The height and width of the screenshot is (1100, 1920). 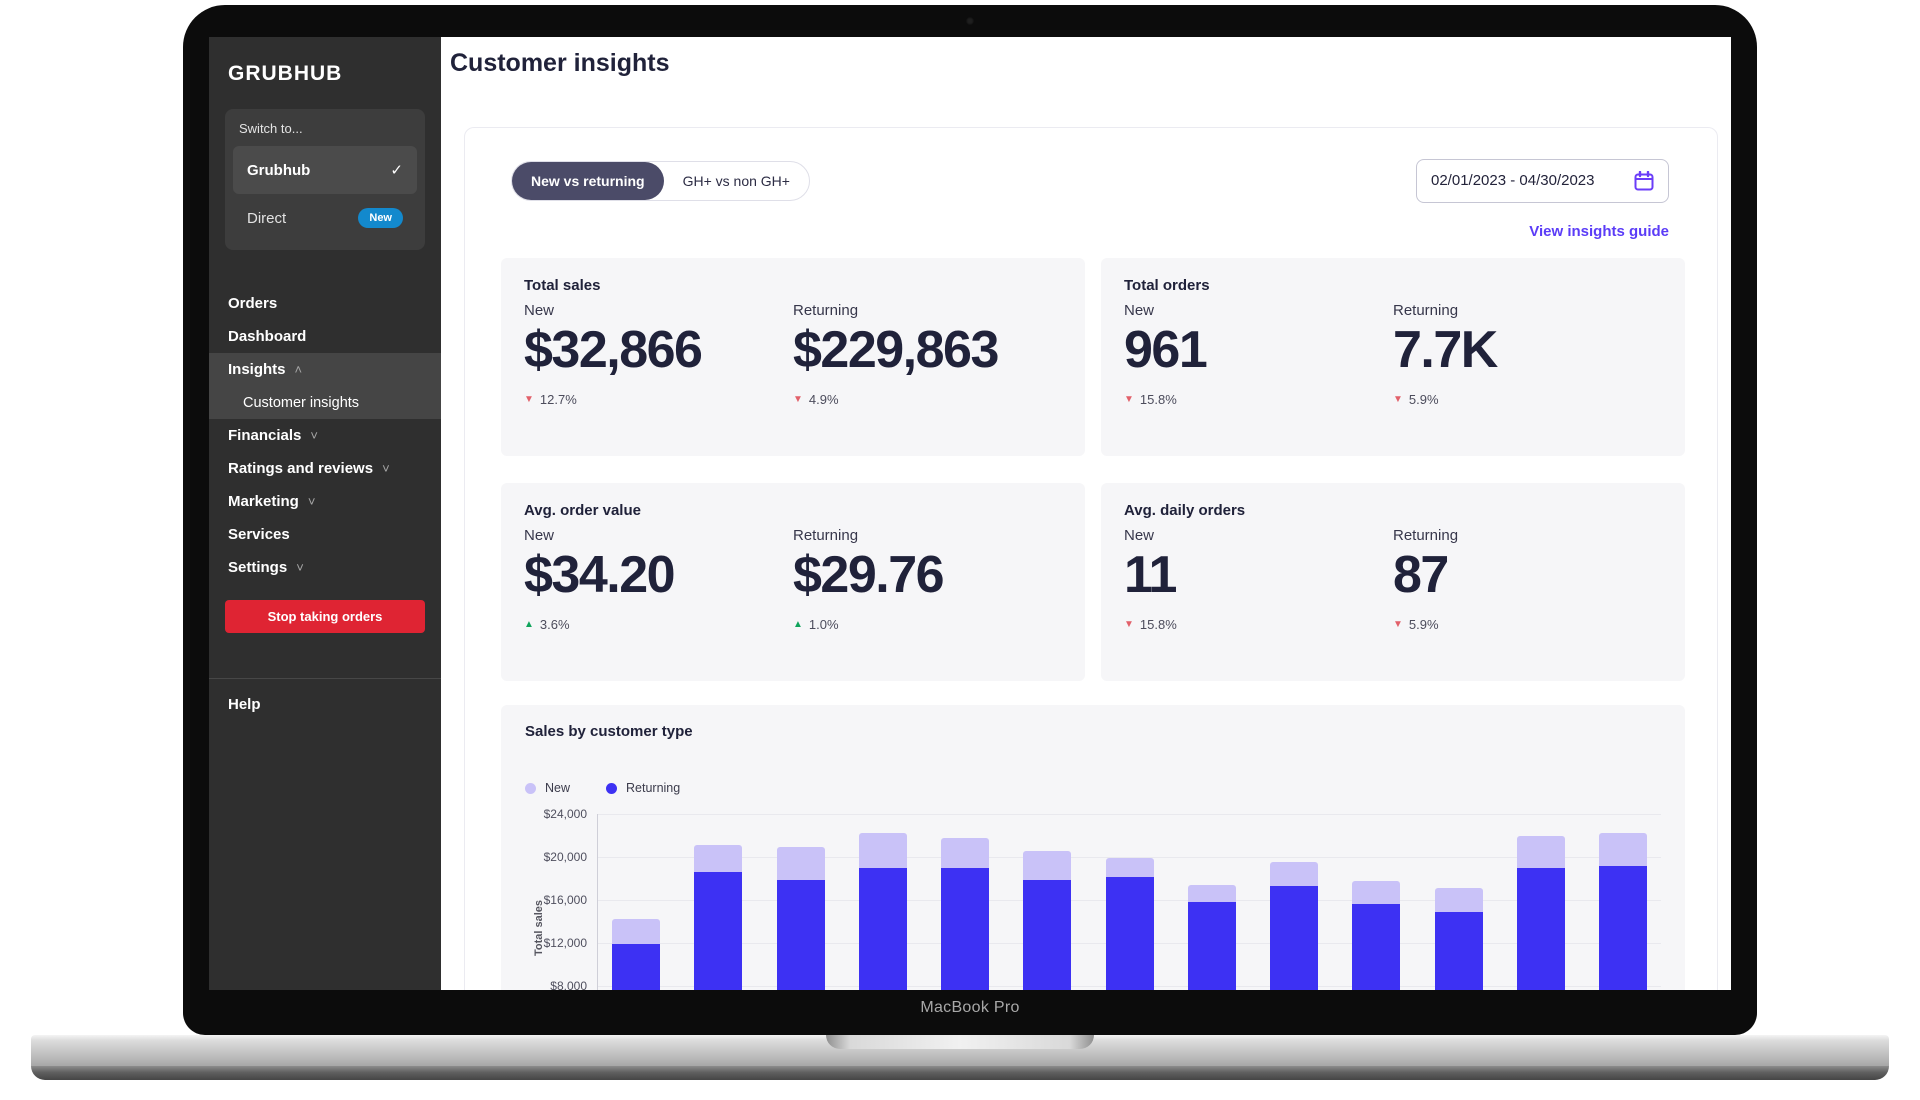 I want to click on sidebar-item-customer-insights: Customer insights, so click(x=325, y=402).